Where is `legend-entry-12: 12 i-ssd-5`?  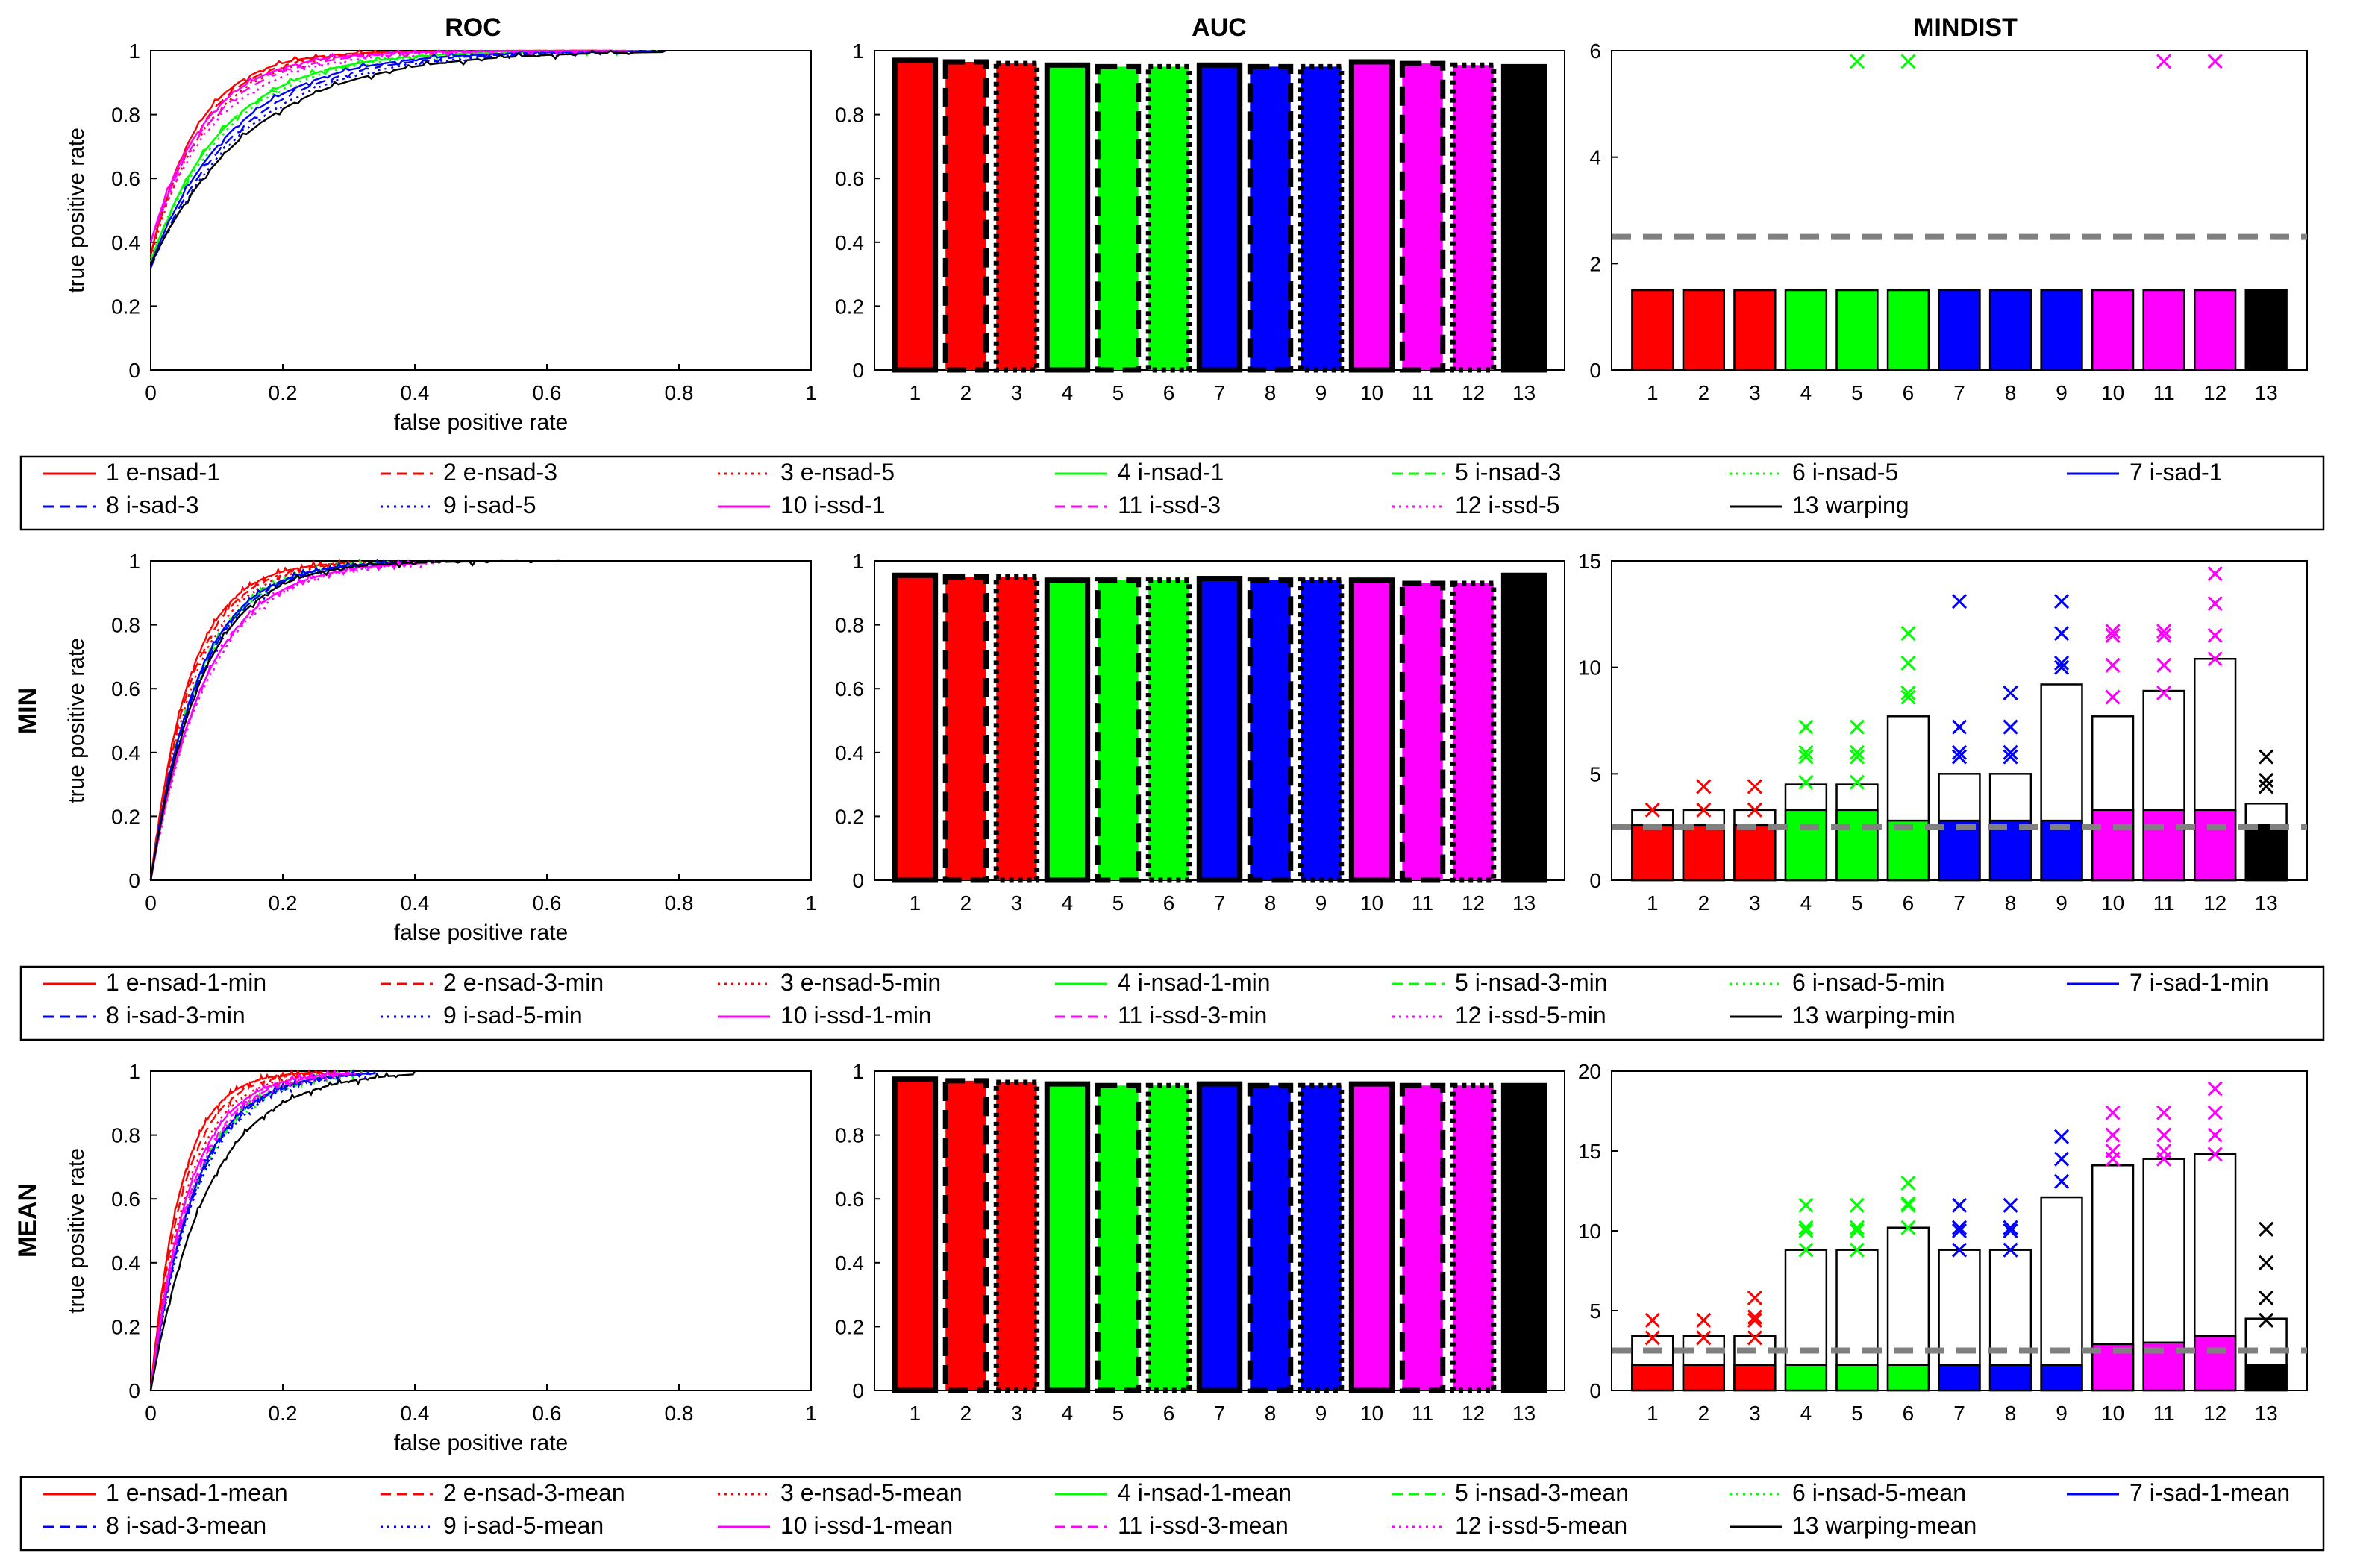 legend-entry-12: 12 i-ssd-5 is located at coordinates (1508, 505).